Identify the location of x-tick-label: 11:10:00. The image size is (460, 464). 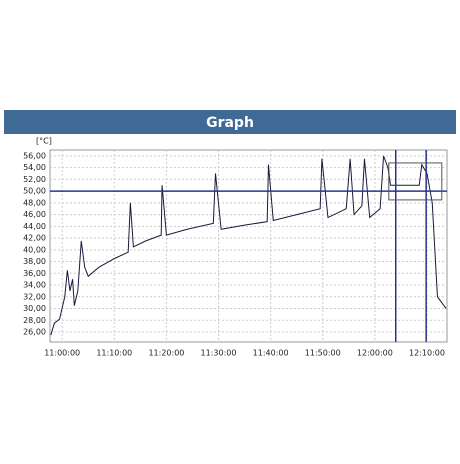
(114, 353).